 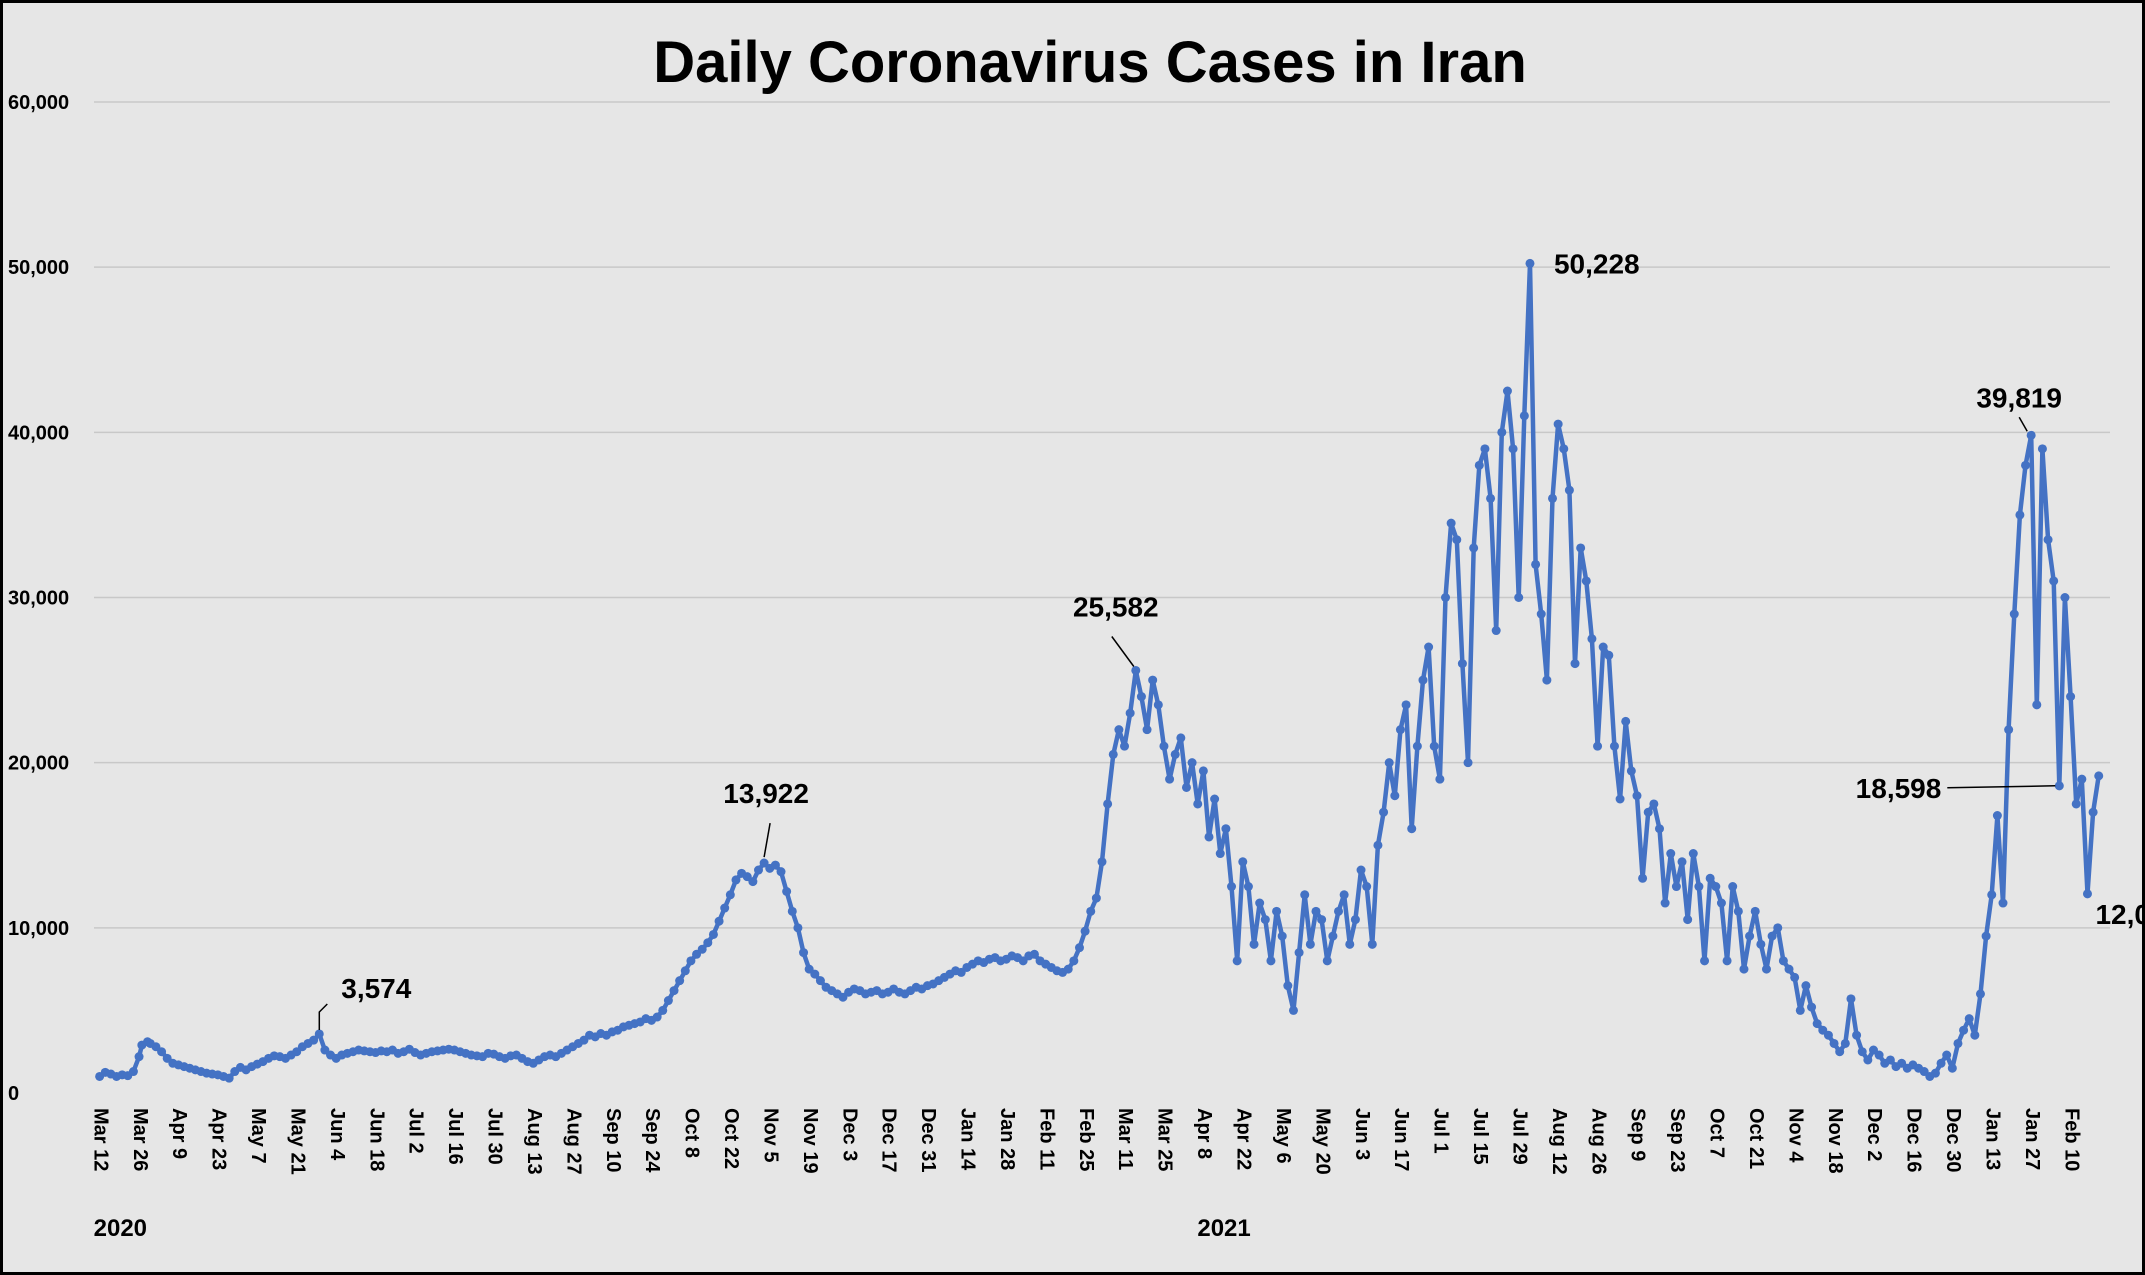 What do you see at coordinates (889, 1140) in the screenshot?
I see `x-tick-label: Dec 17` at bounding box center [889, 1140].